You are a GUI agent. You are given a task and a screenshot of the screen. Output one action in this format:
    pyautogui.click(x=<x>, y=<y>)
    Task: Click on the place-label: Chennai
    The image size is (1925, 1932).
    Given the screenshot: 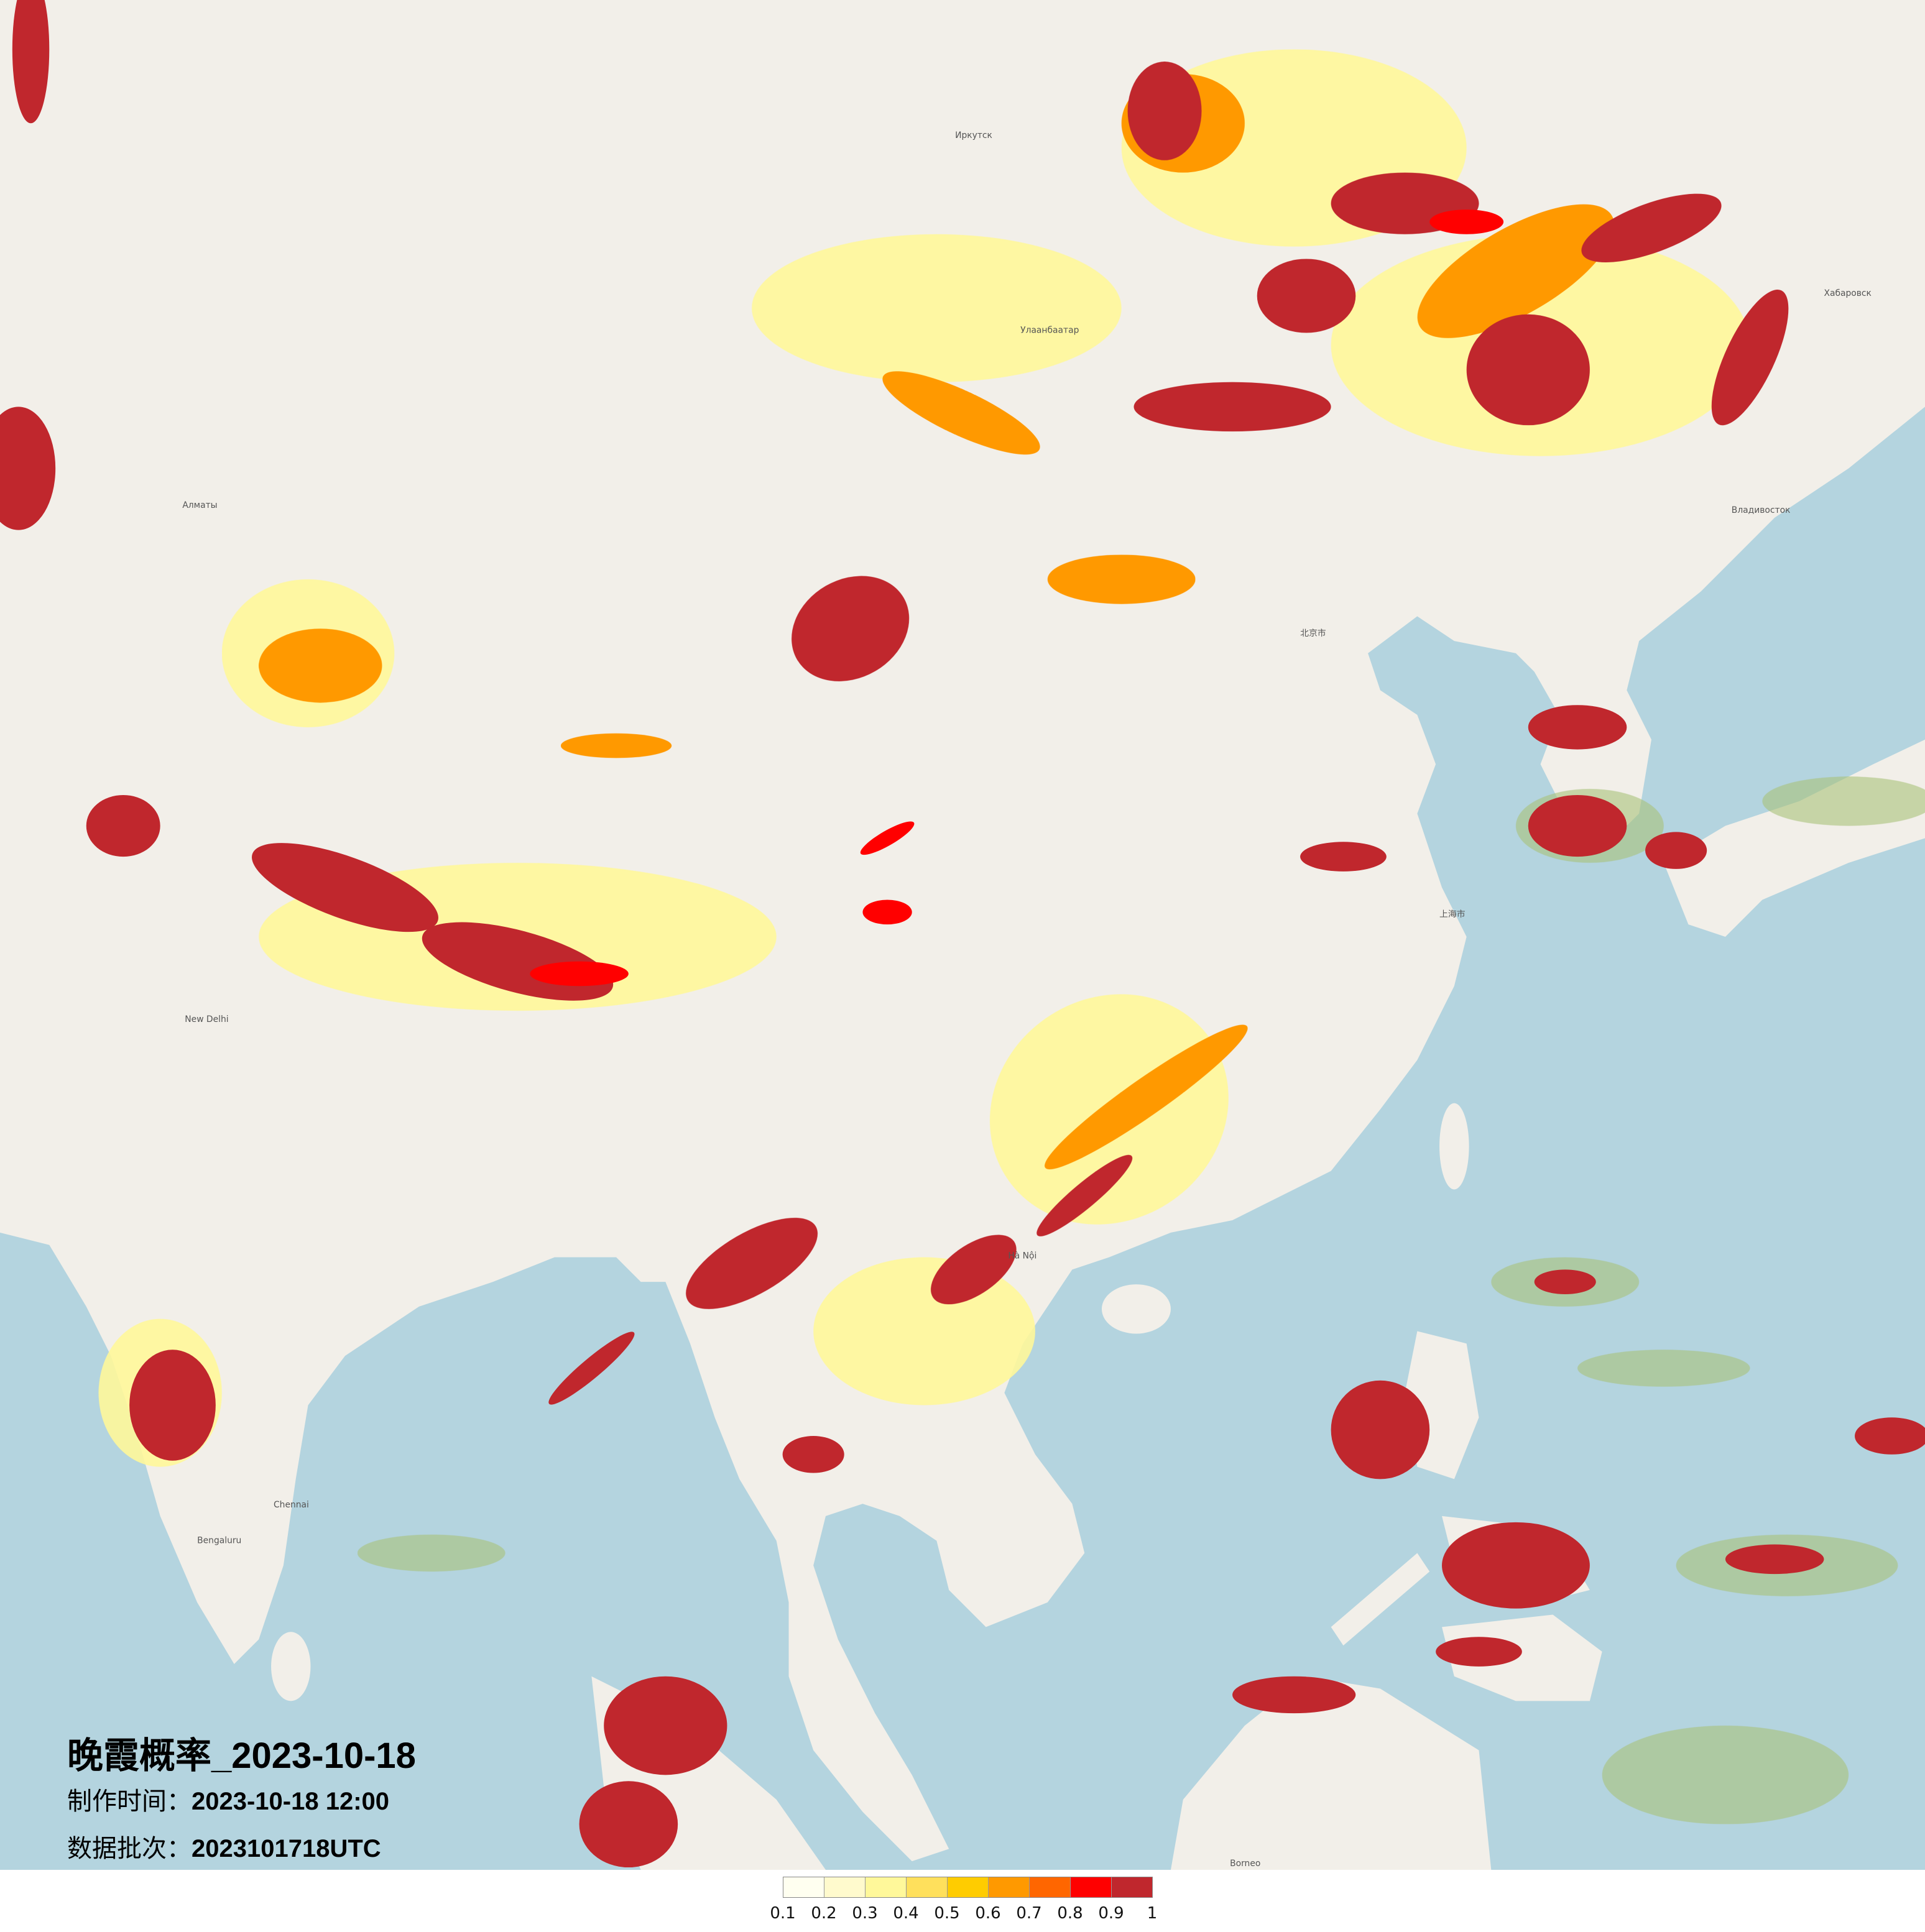 What is the action you would take?
    pyautogui.click(x=291, y=1505)
    